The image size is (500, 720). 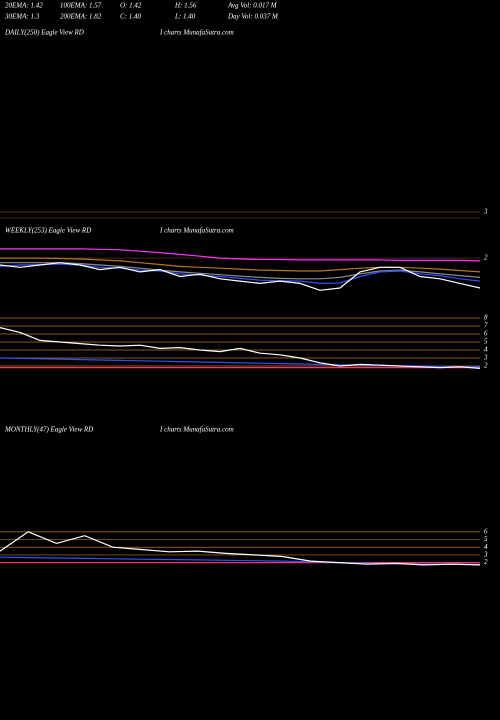 I want to click on y-tick-label: 8, so click(x=486, y=318).